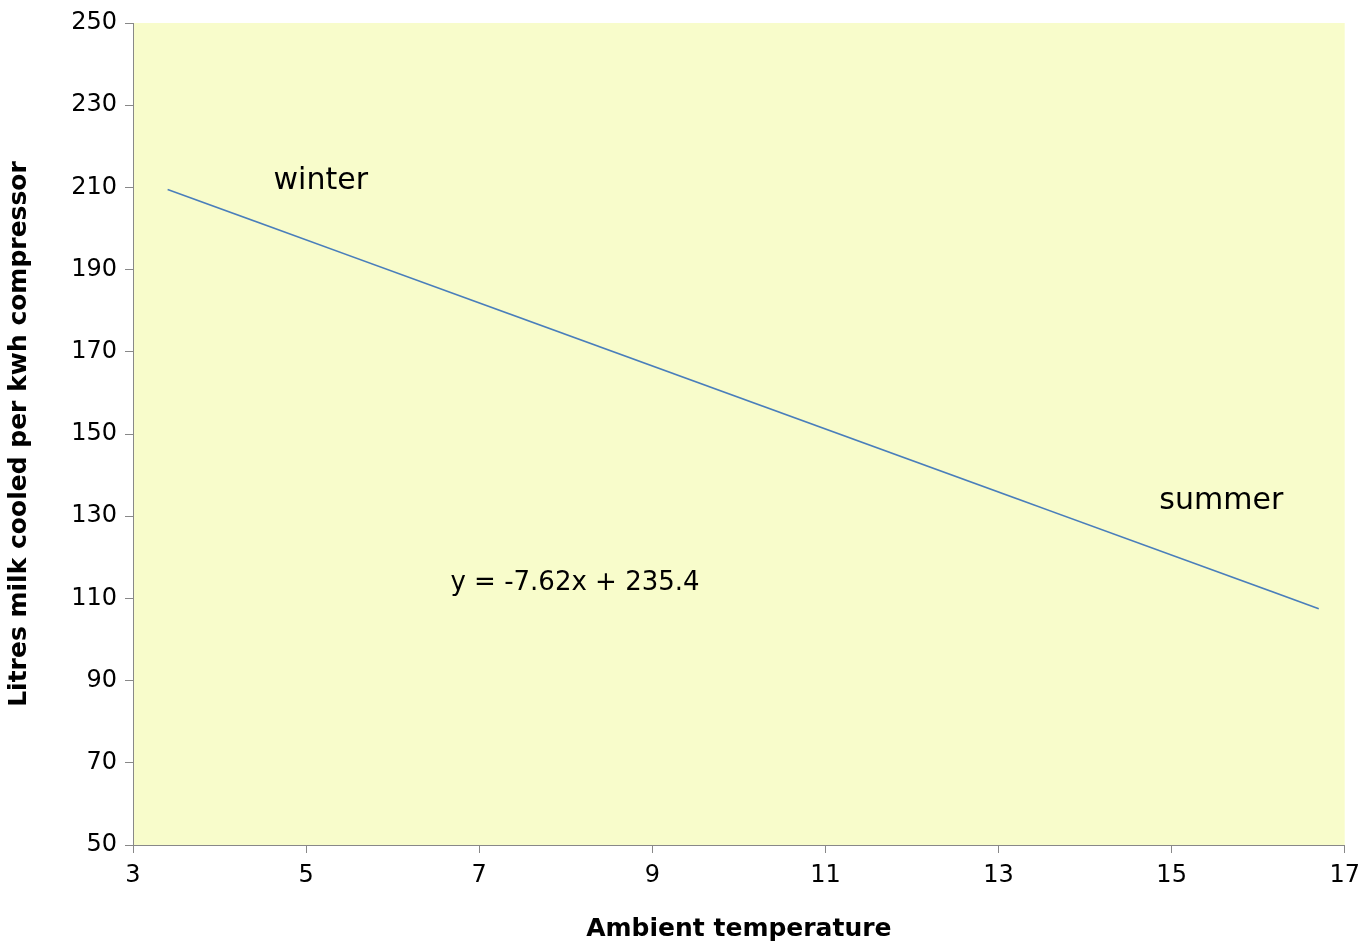  What do you see at coordinates (101, 843) in the screenshot?
I see `y-tick-label: 50` at bounding box center [101, 843].